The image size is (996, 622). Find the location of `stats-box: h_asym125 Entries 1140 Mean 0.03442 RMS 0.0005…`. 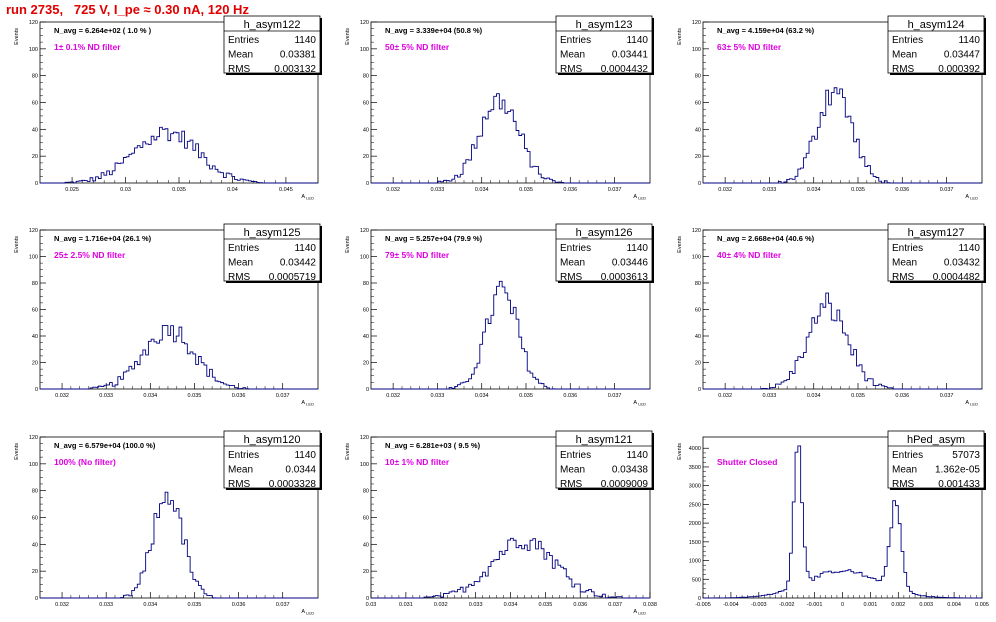

stats-box: h_asym125 Entries 1140 Mean 0.03442 RMS 0.0005… is located at coordinates (272, 253).